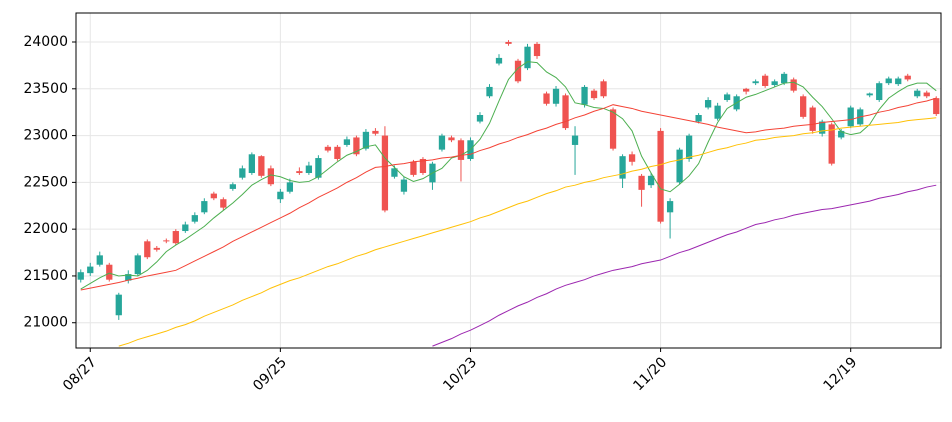 The image size is (952, 422). I want to click on x-tick-label: 10/23, so click(460, 374).